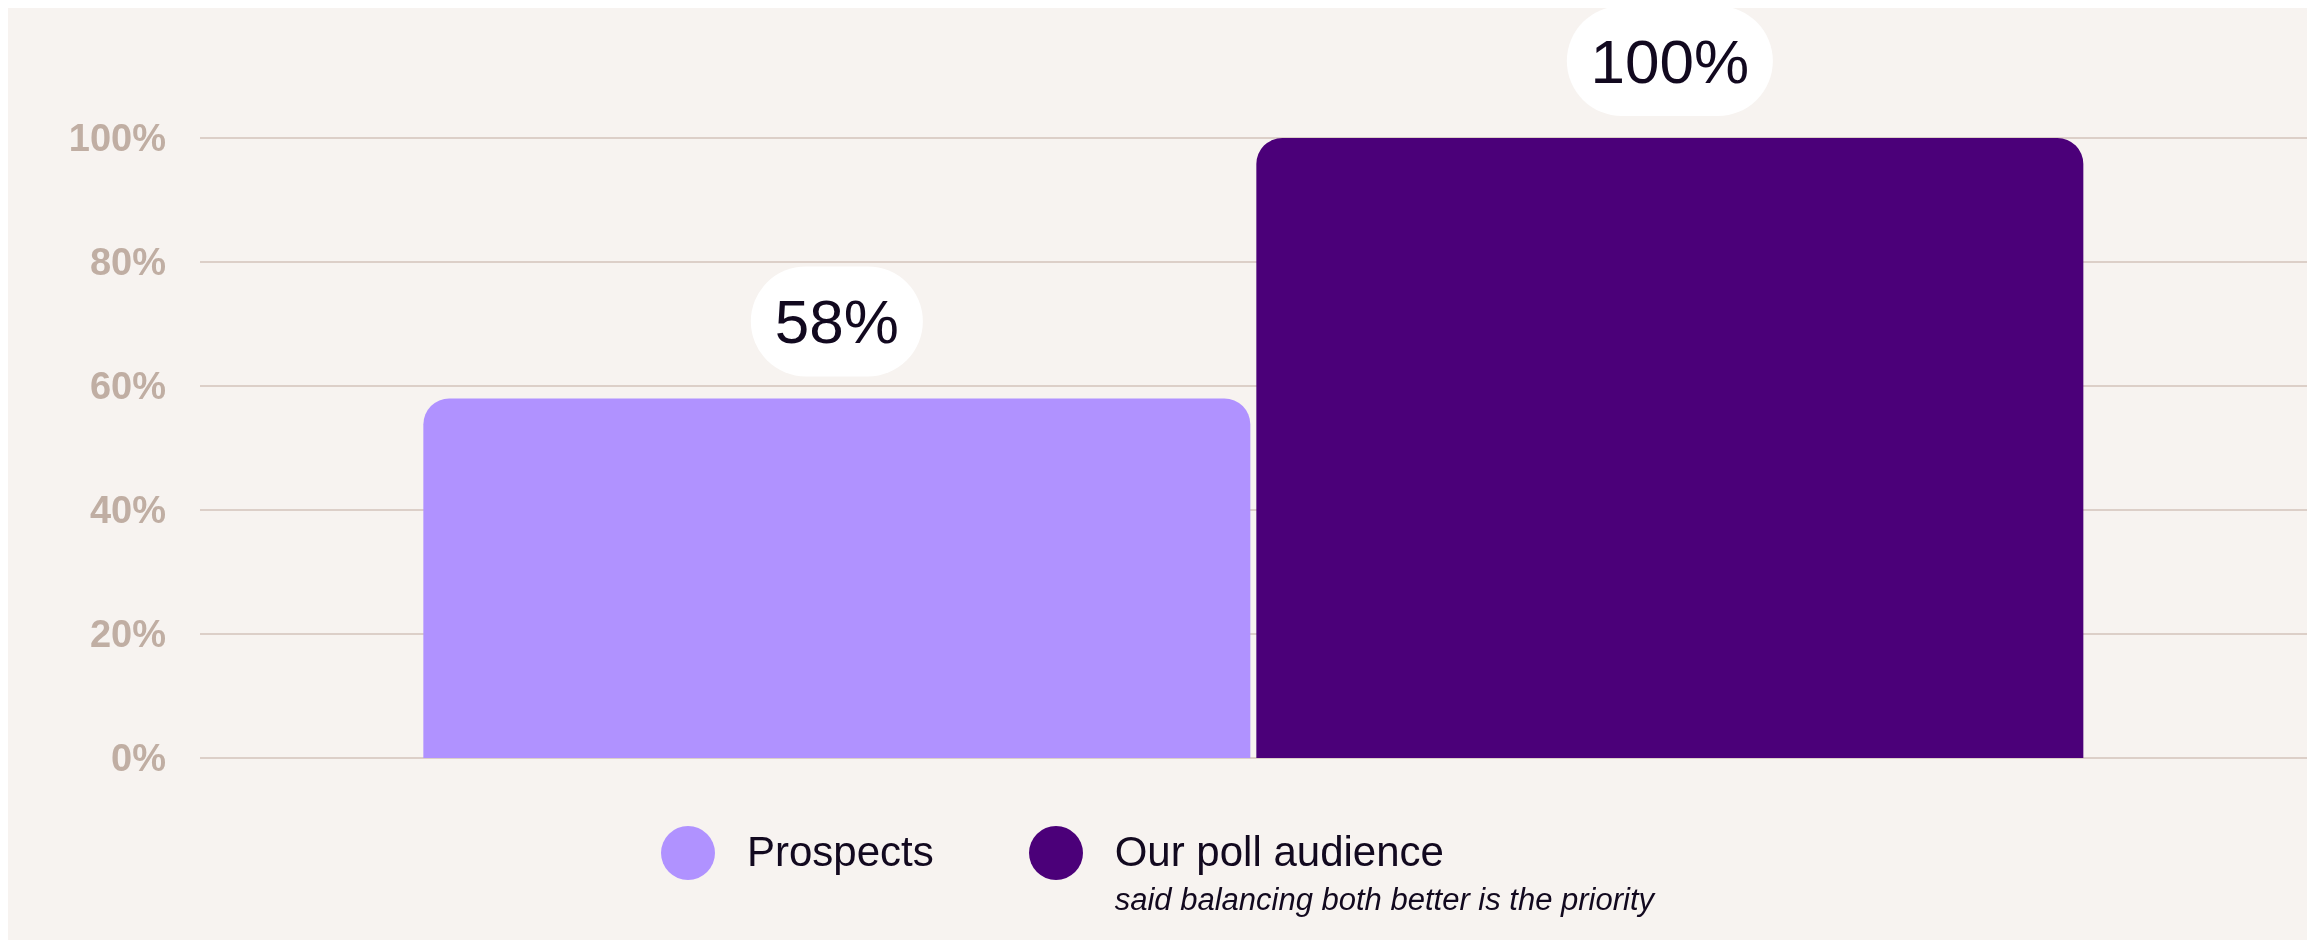 This screenshot has height=948, width=2315. What do you see at coordinates (836, 321) in the screenshot?
I see `text: 58%` at bounding box center [836, 321].